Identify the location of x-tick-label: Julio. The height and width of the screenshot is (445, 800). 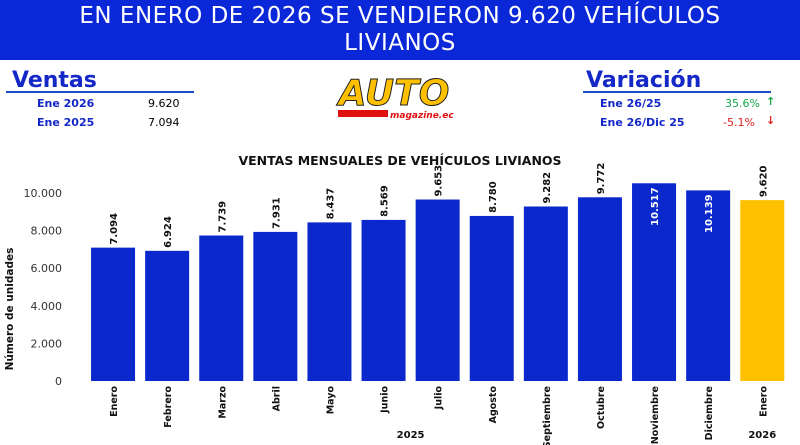
(439, 398).